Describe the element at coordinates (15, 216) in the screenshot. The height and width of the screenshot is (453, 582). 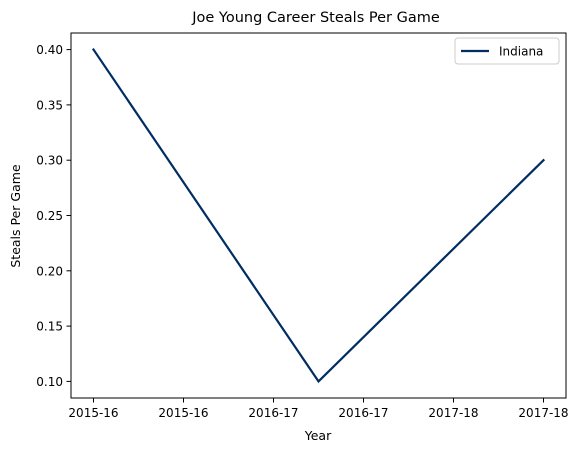
I see `y-axis-label: Steals Per Game` at that location.